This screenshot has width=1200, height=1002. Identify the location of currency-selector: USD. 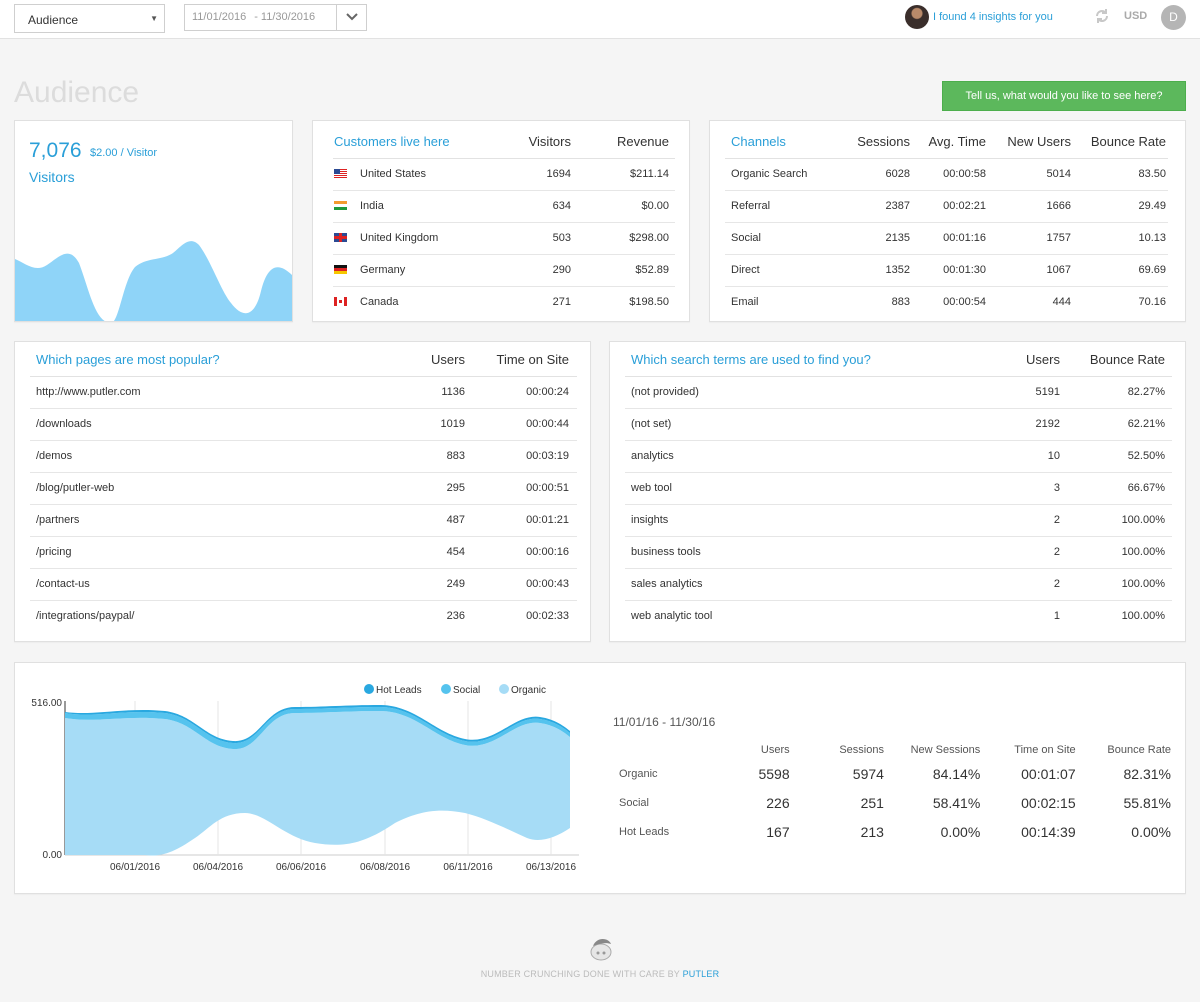
(1136, 16).